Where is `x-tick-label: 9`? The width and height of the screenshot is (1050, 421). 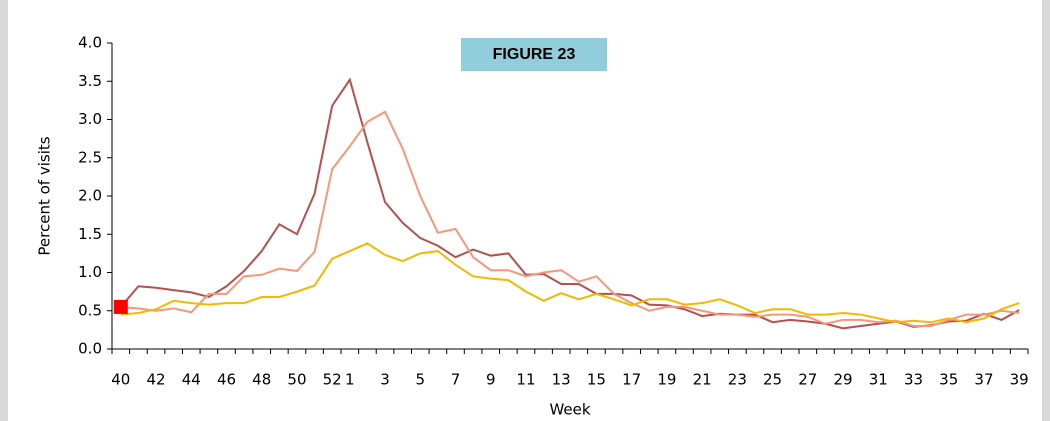
x-tick-label: 9 is located at coordinates (491, 380).